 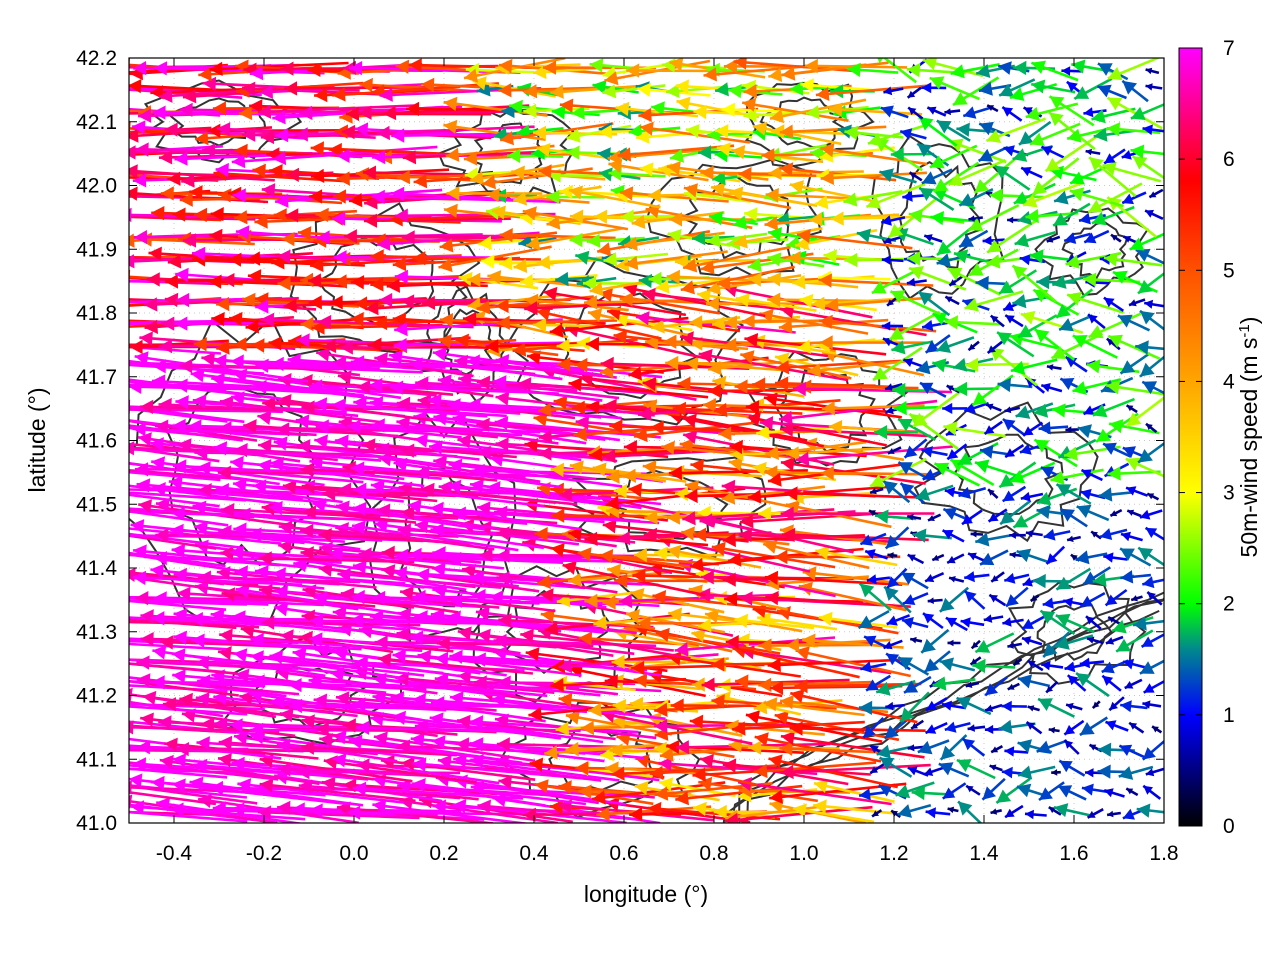 I want to click on contour-line, so click(x=1074, y=632).